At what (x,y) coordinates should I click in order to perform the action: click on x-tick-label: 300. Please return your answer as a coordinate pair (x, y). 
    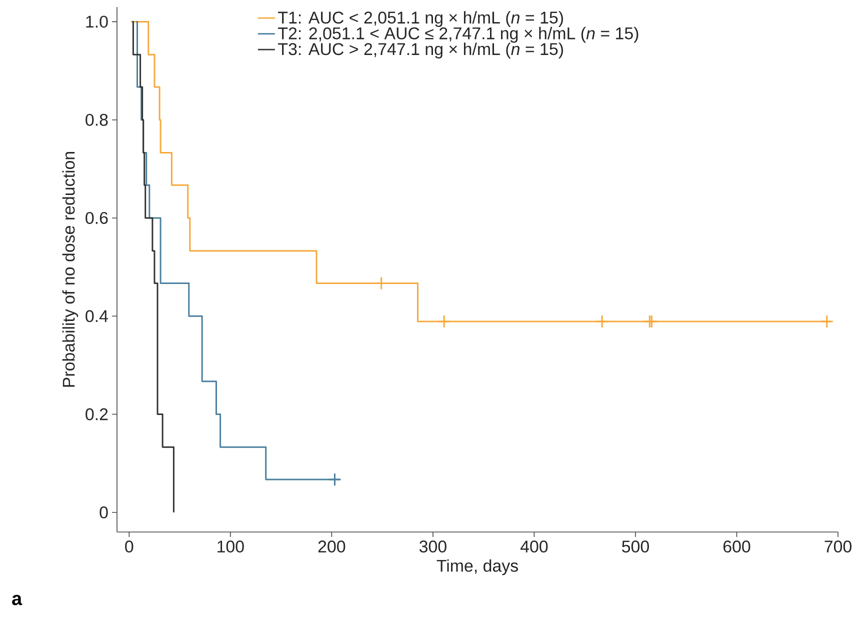
    Looking at the image, I should click on (432, 546).